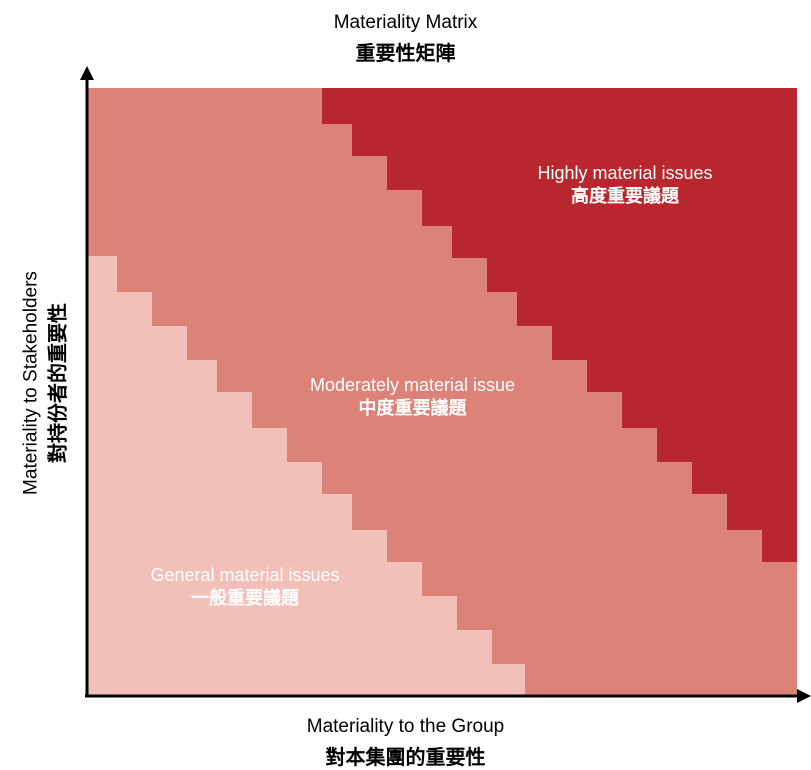  Describe the element at coordinates (625, 197) in the screenshot. I see `high-region-label-zh: 高度重要議題` at that location.